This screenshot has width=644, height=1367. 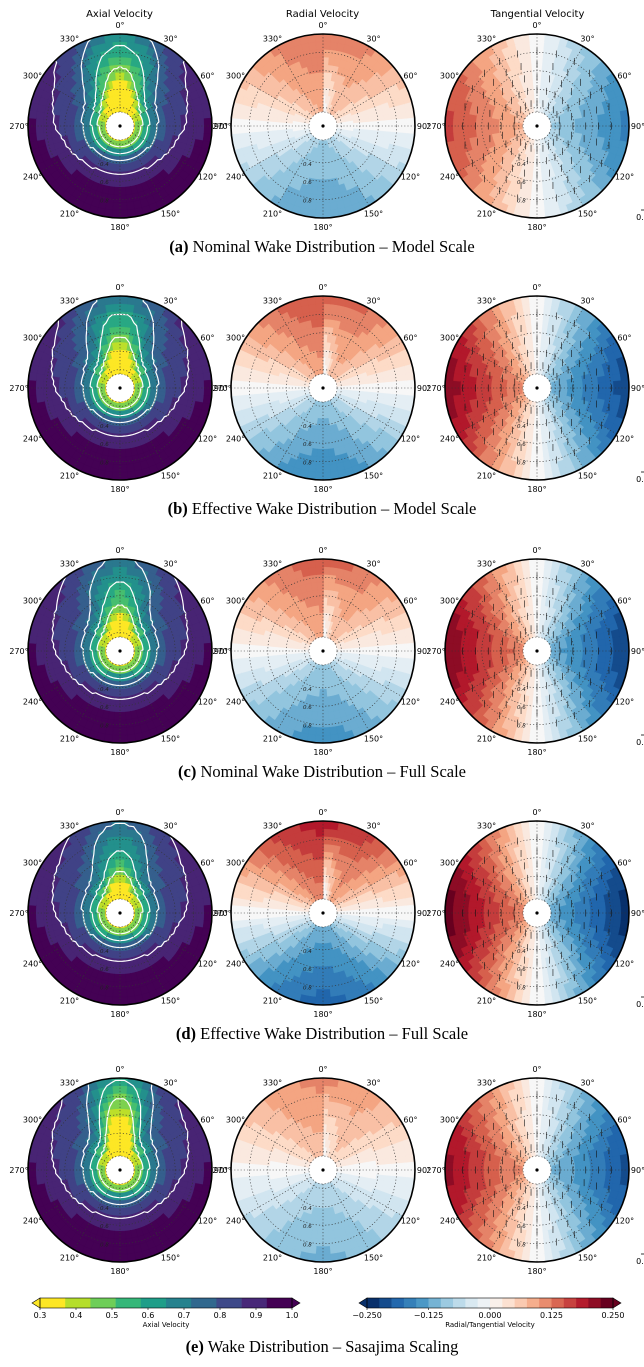 What do you see at coordinates (119, 14) in the screenshot?
I see `column-title-axial: Axial Velocity` at bounding box center [119, 14].